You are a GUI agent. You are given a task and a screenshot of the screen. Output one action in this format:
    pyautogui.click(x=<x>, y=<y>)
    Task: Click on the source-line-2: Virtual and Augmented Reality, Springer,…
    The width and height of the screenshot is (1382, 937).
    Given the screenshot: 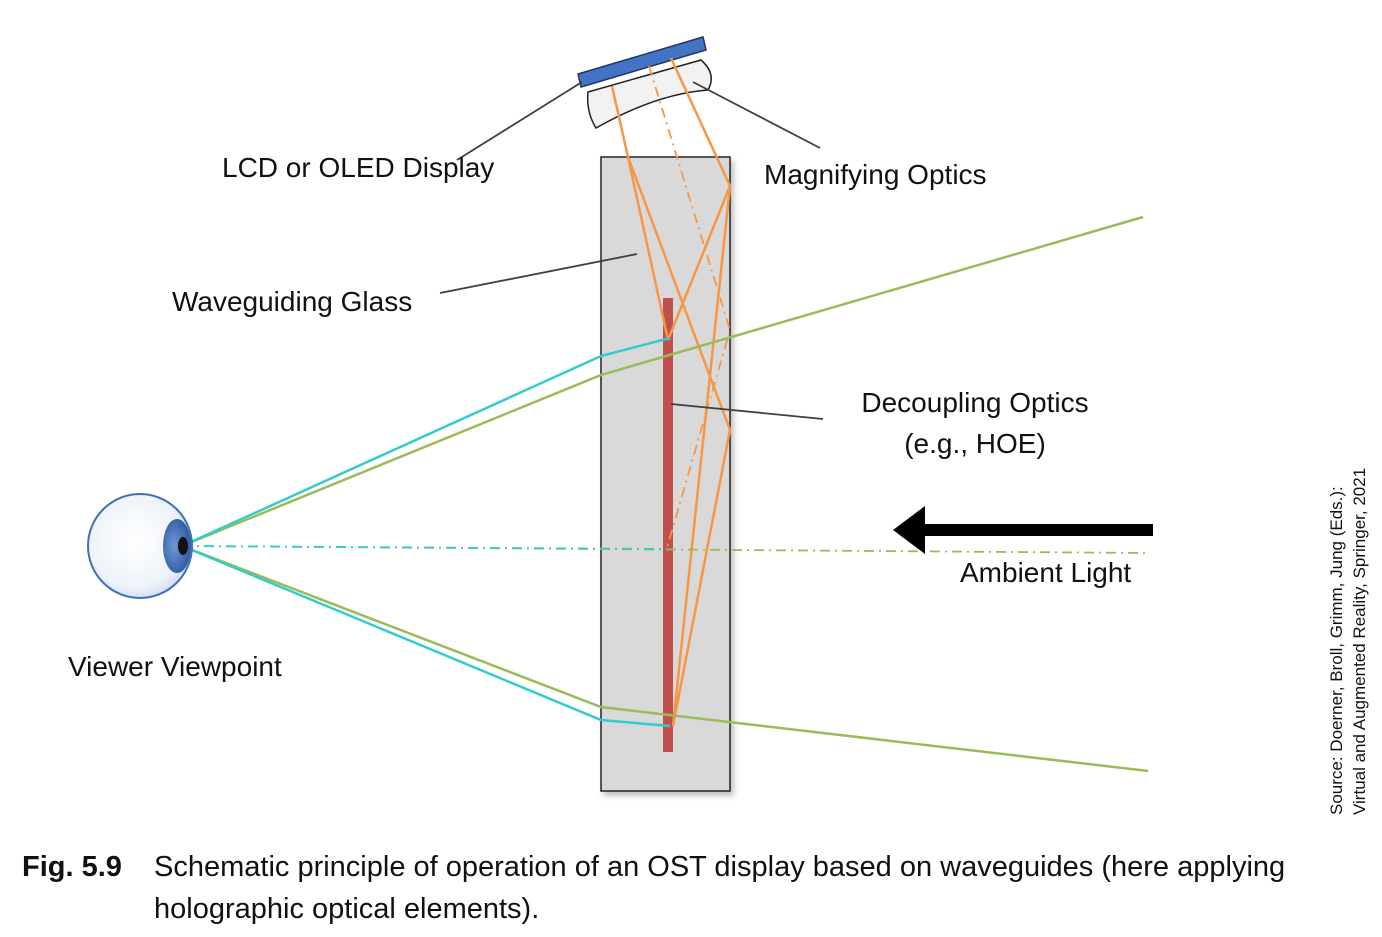 What is the action you would take?
    pyautogui.click(x=1359, y=641)
    